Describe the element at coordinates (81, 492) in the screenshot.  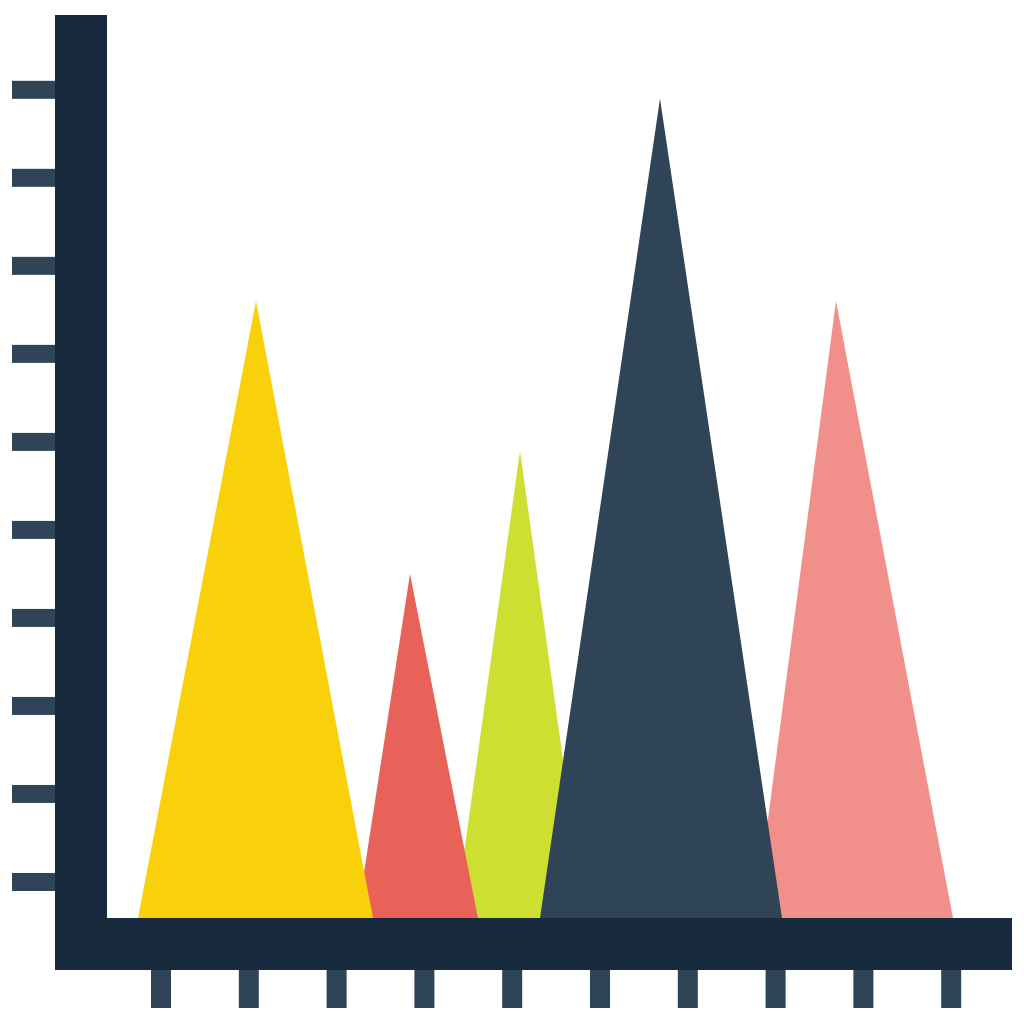
I see `y-axis` at that location.